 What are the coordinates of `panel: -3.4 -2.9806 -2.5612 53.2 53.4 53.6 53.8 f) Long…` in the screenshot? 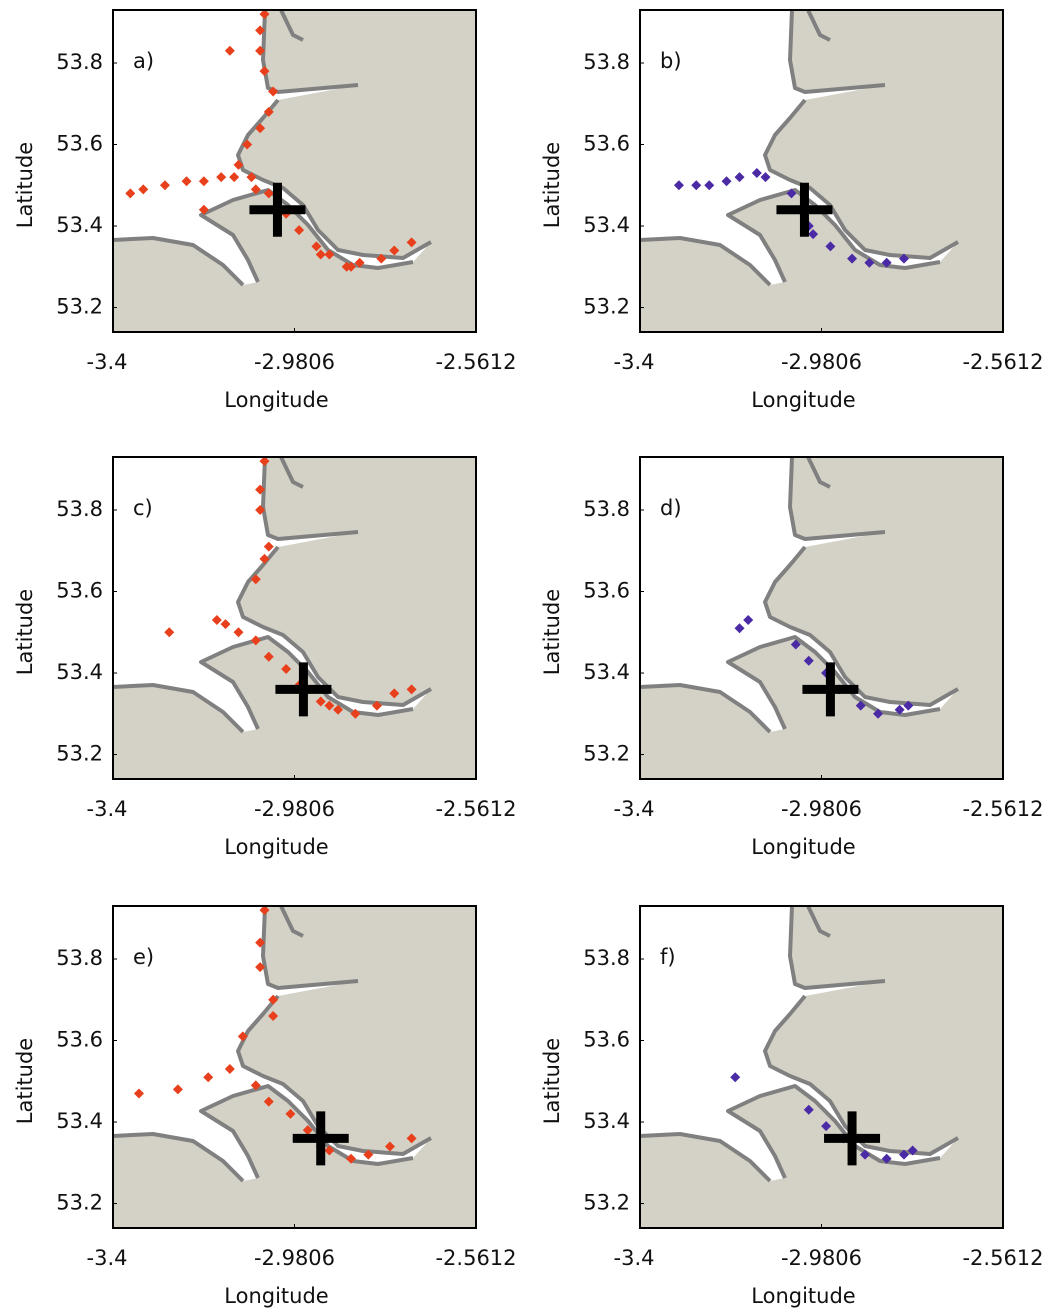 It's located at (792, 1106).